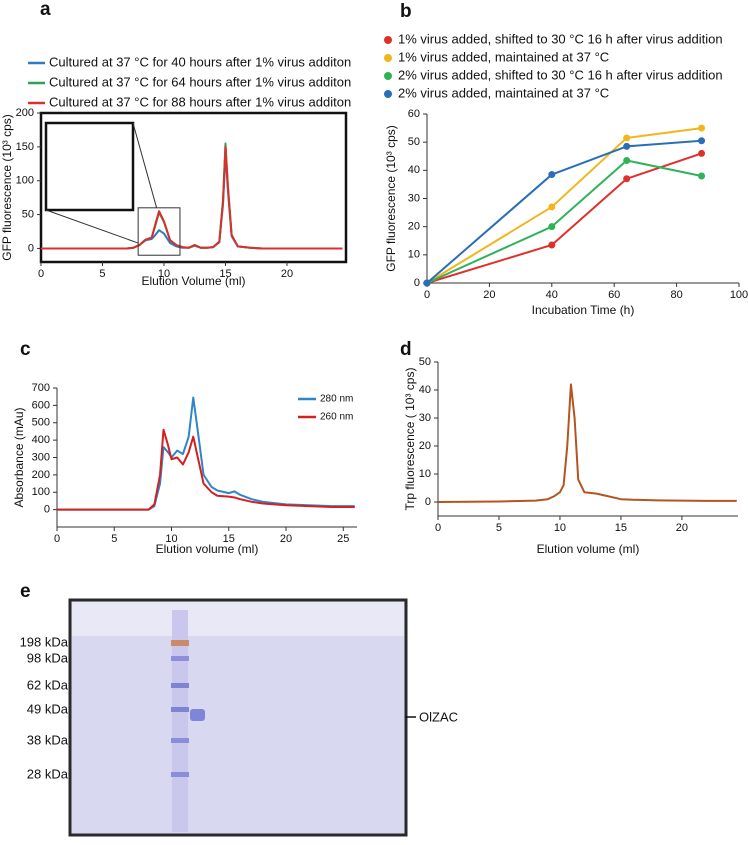  I want to click on gel-well-area, so click(238, 619).